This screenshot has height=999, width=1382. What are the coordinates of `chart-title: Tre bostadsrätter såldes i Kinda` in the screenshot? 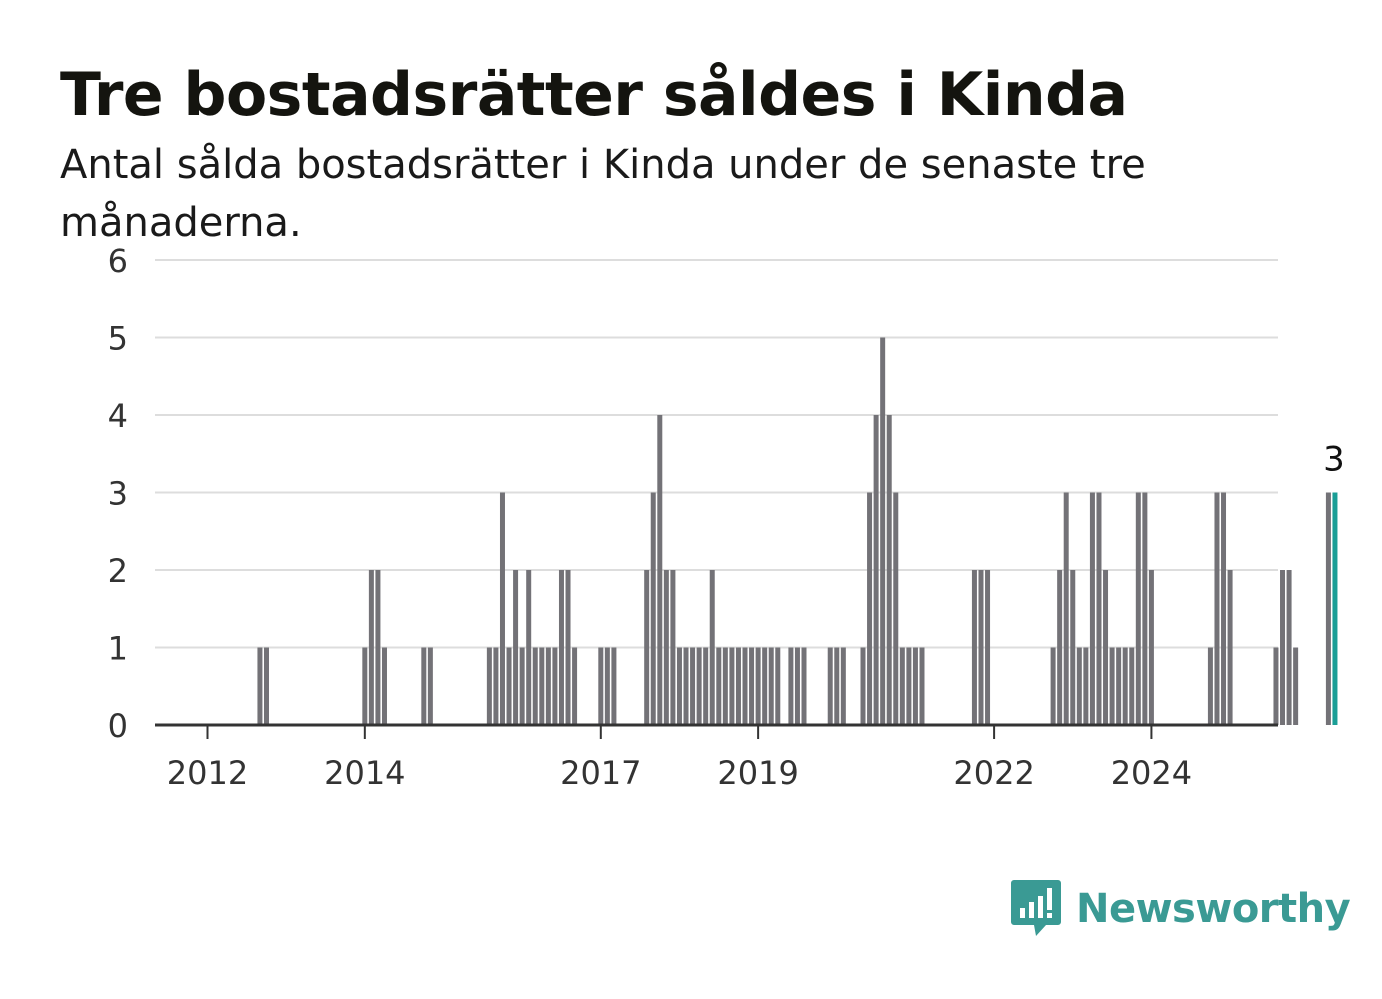 It's located at (594, 95).